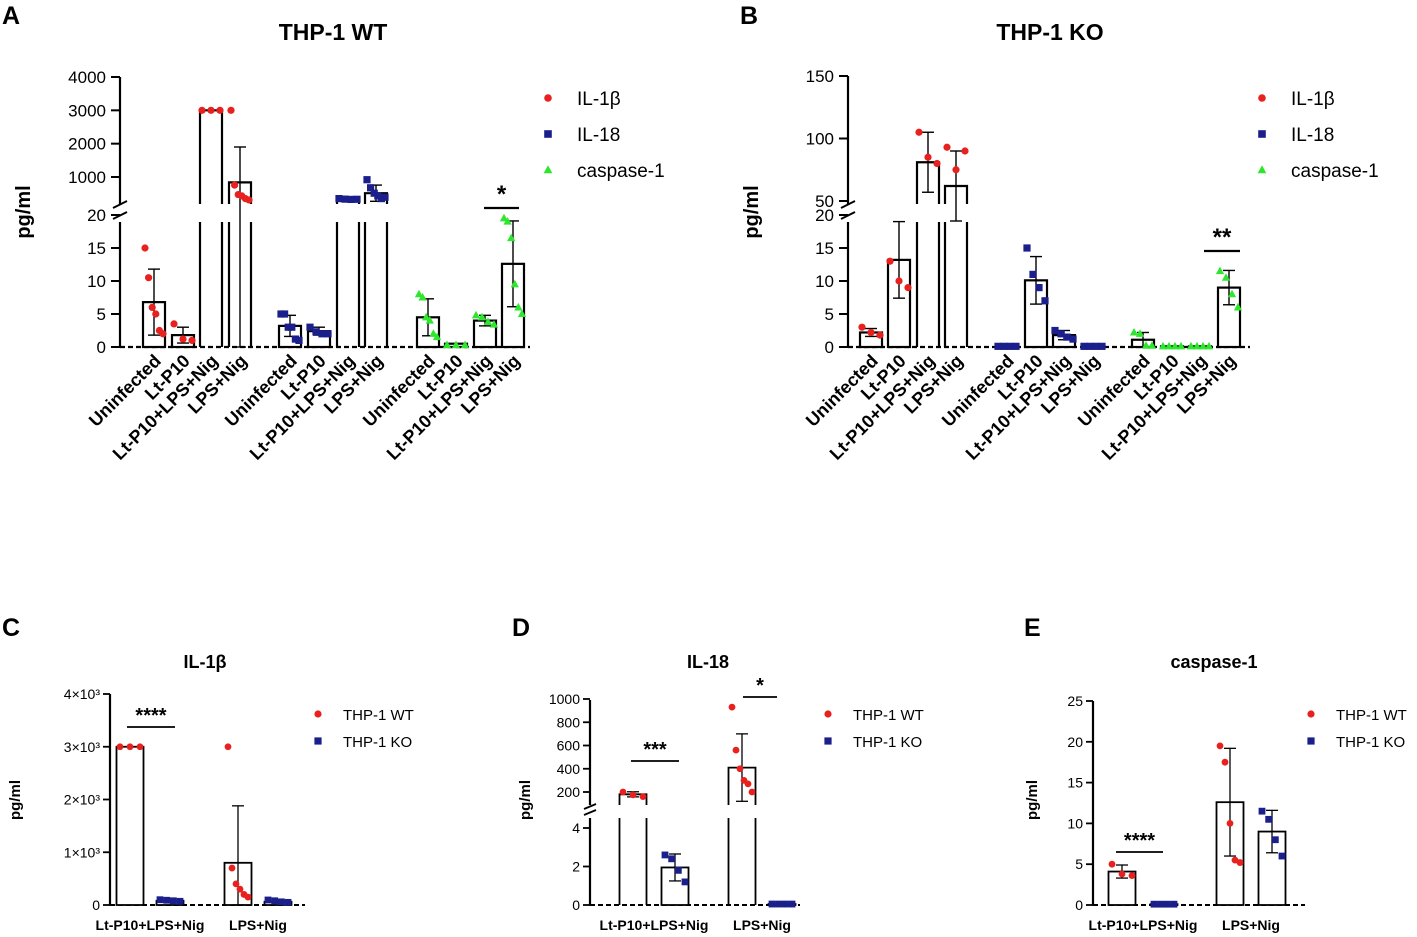  What do you see at coordinates (82, 852) in the screenshot?
I see `y-tick-label: 1×10³` at bounding box center [82, 852].